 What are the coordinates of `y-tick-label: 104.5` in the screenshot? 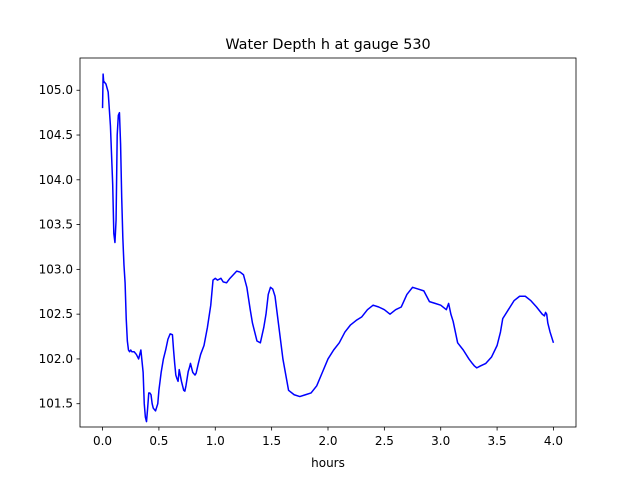 It's located at (56, 135).